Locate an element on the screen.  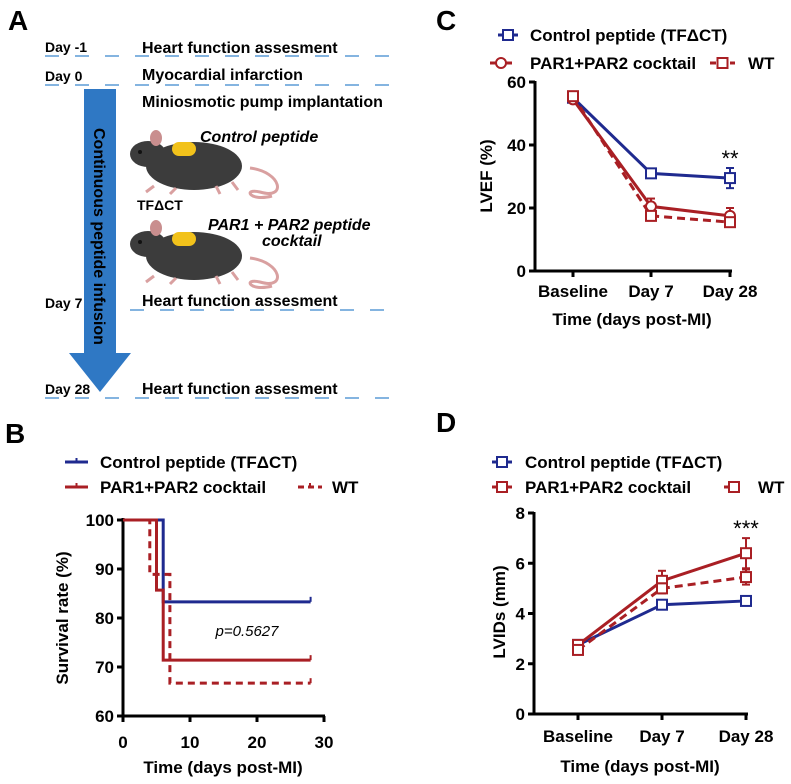
y-tick-label: 100 is located at coordinates (100, 520).